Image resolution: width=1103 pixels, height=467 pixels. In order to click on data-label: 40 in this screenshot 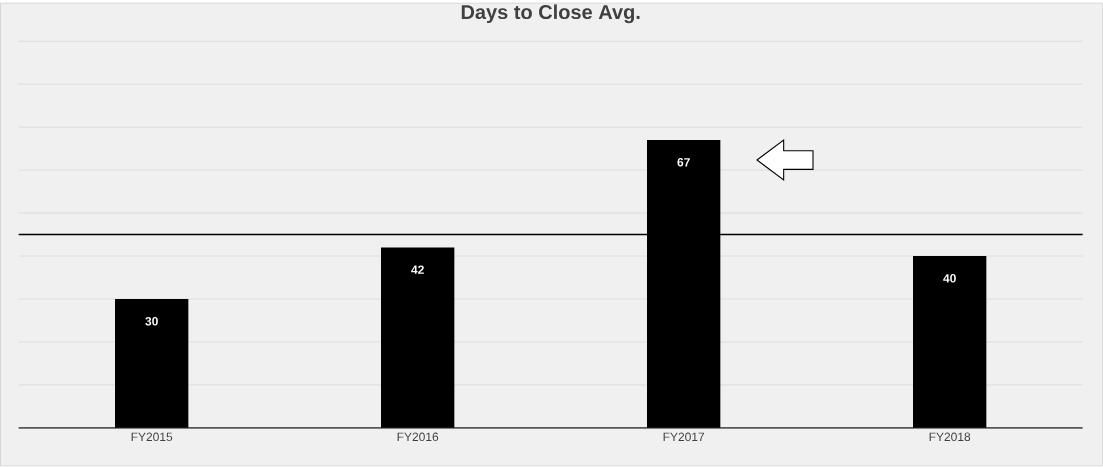, I will do `click(949, 278)`.